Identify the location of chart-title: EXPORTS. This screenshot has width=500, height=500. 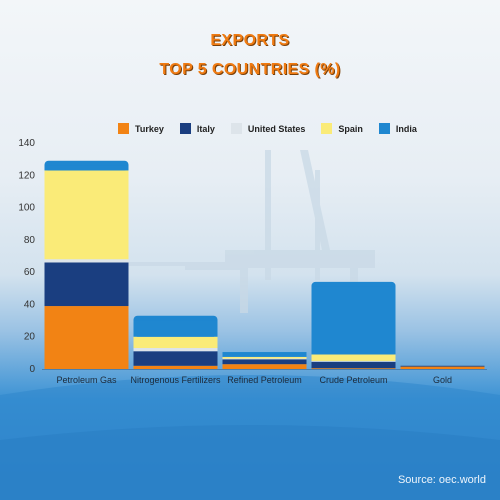
(250, 40).